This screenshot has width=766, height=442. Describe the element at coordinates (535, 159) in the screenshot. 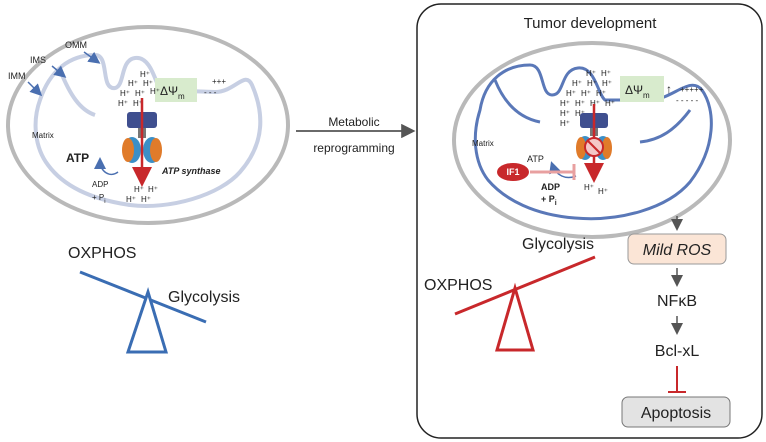

I see `atp-label-tumor: ATP` at that location.